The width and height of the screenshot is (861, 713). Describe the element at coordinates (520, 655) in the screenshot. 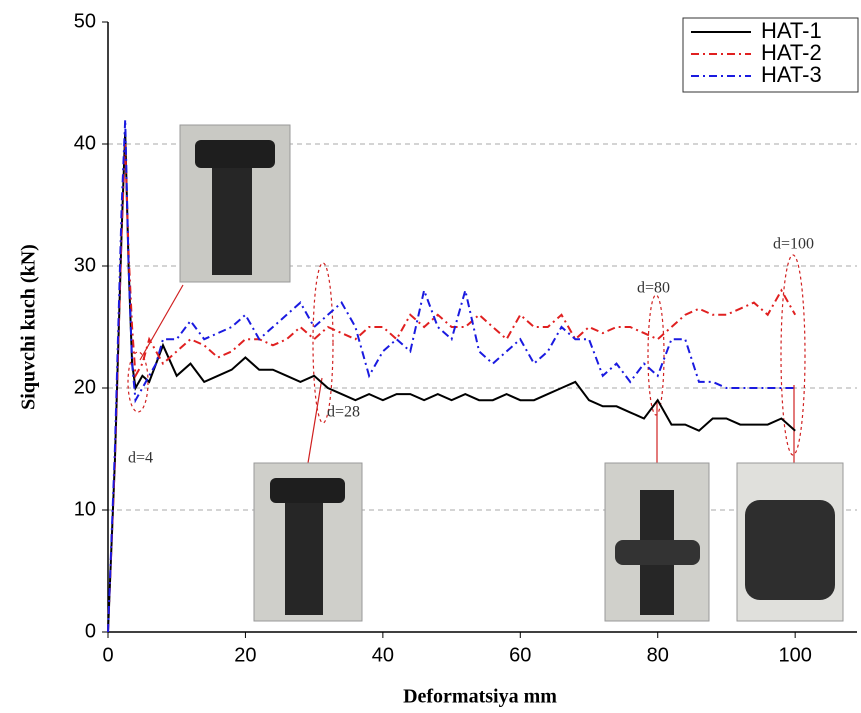

I see `x-tick-label: 60` at that location.